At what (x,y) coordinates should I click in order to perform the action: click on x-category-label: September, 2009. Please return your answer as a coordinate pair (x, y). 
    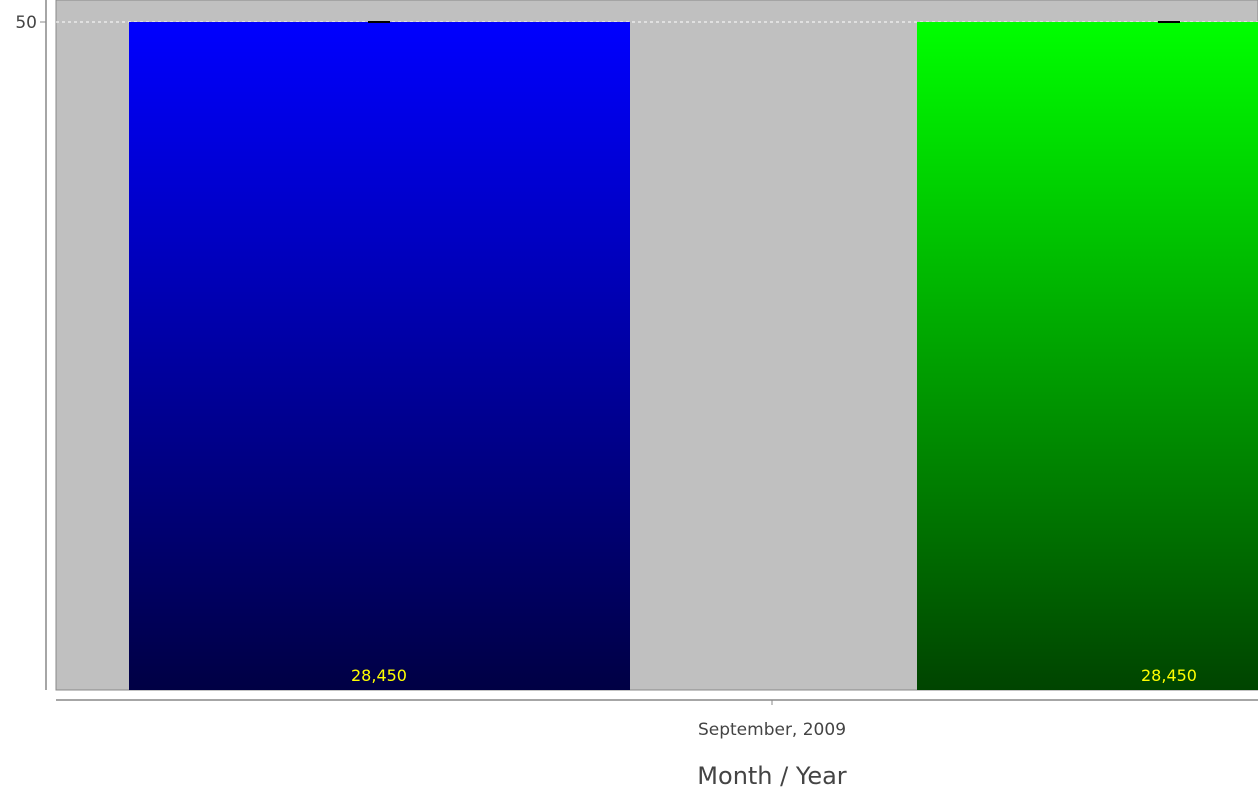
    Looking at the image, I should click on (772, 730).